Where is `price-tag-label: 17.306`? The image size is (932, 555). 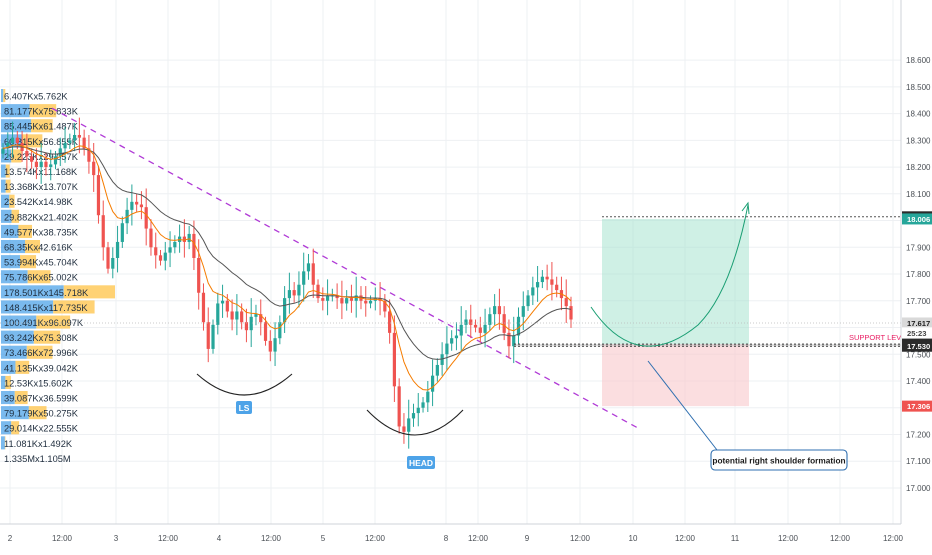 price-tag-label: 17.306 is located at coordinates (918, 406).